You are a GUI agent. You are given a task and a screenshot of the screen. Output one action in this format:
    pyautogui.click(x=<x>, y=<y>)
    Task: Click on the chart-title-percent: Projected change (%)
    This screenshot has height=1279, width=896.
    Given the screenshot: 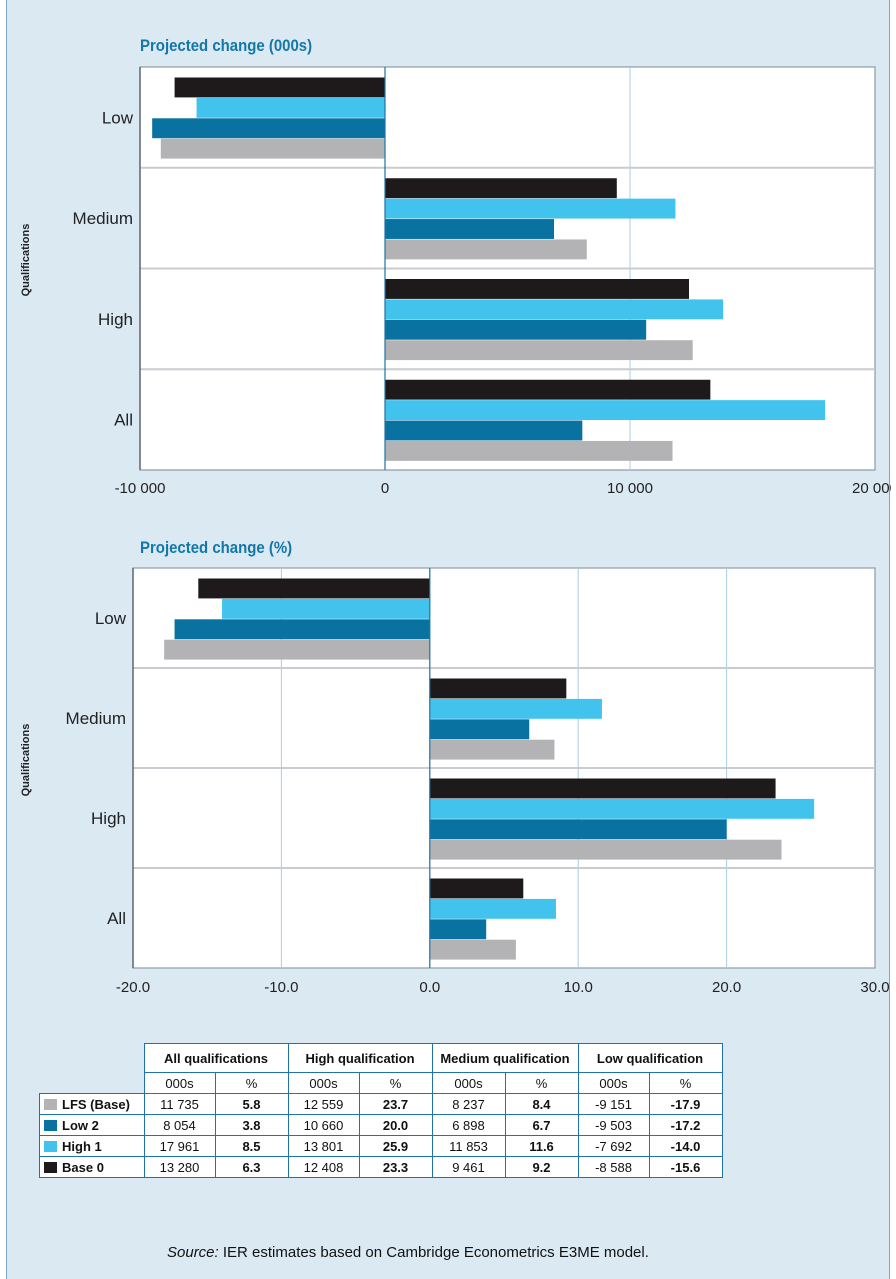 What is the action you would take?
    pyautogui.click(x=216, y=547)
    